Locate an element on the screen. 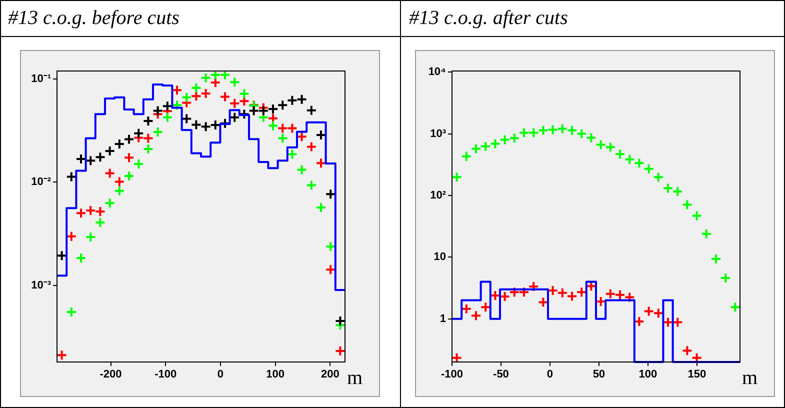 This screenshot has height=408, width=785. y-tick-label: 10³ is located at coordinates (438, 134).